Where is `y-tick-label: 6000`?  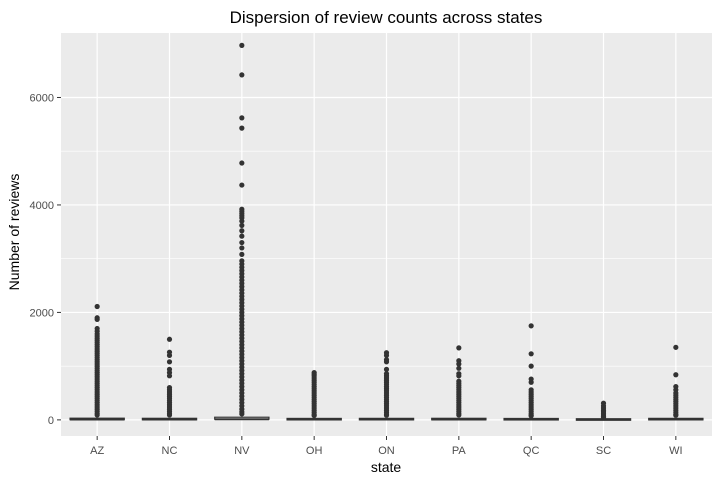
y-tick-label: 6000 is located at coordinates (42, 98).